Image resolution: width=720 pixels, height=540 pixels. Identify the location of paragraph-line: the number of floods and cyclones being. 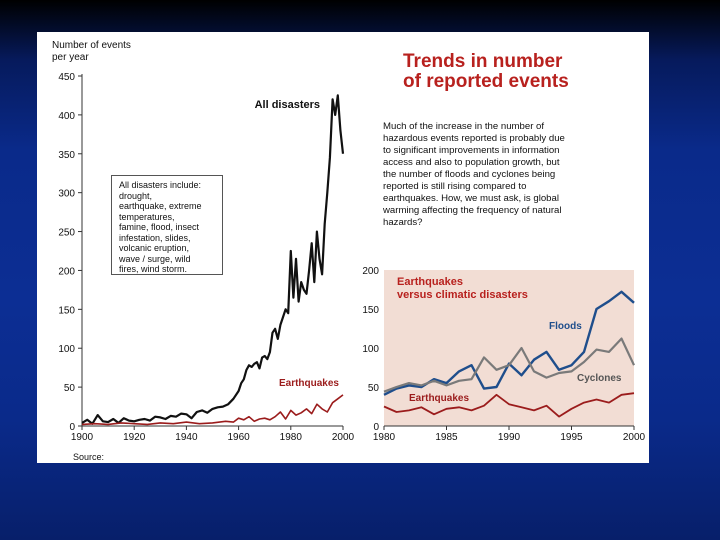
(469, 174).